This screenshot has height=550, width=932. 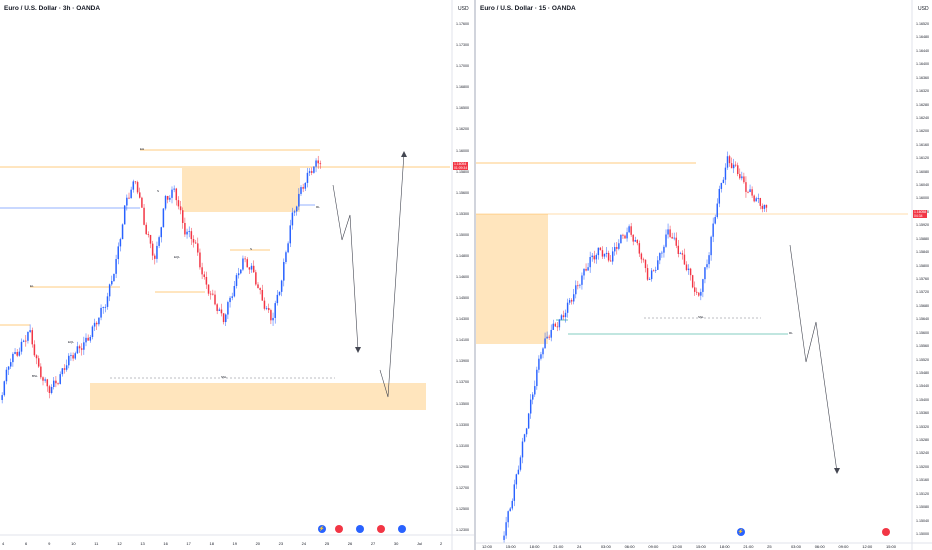 What do you see at coordinates (462, 213) in the screenshot?
I see `price-tick-label: 1.15300` at bounding box center [462, 213].